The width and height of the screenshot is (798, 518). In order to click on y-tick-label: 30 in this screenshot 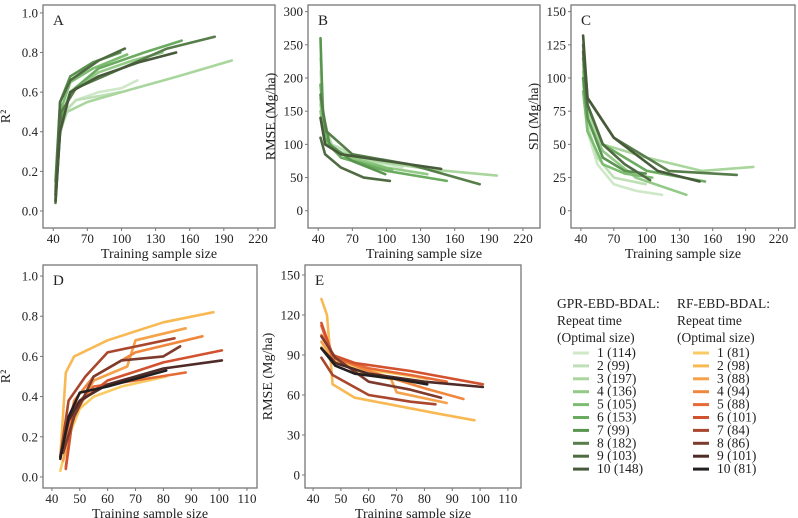, I will do `click(293, 435)`.